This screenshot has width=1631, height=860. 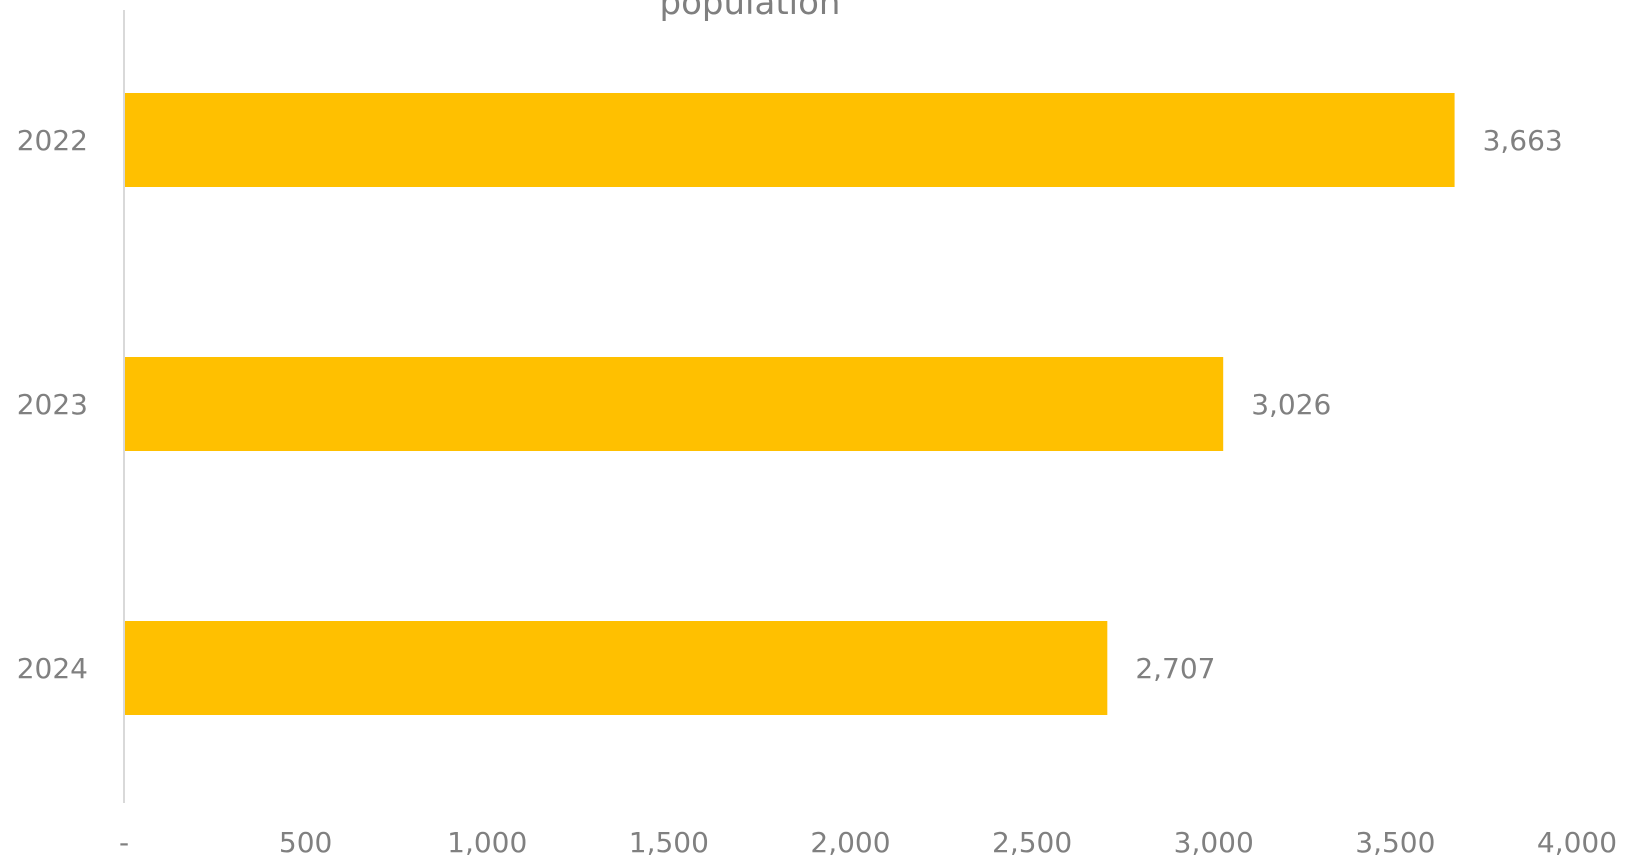 I want to click on bar-2022, so click(x=789, y=140).